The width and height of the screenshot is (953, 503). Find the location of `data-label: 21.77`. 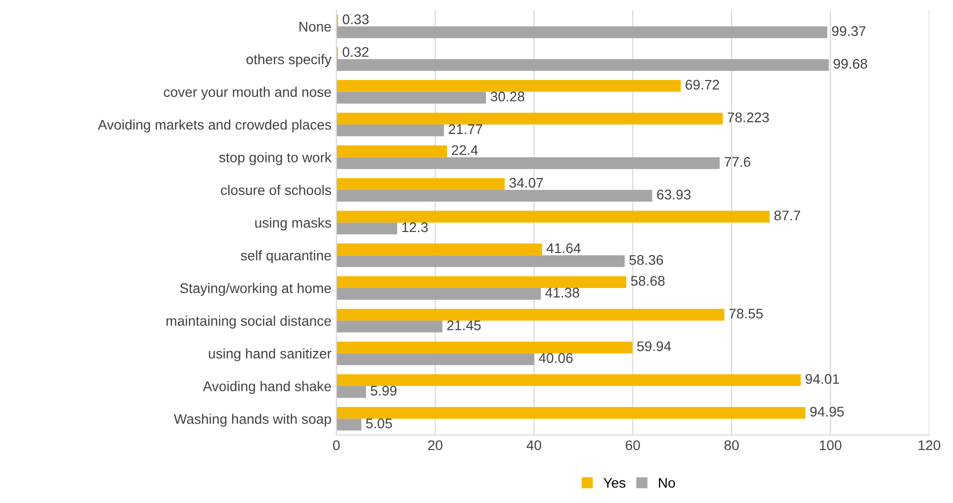

data-label: 21.77 is located at coordinates (465, 129).